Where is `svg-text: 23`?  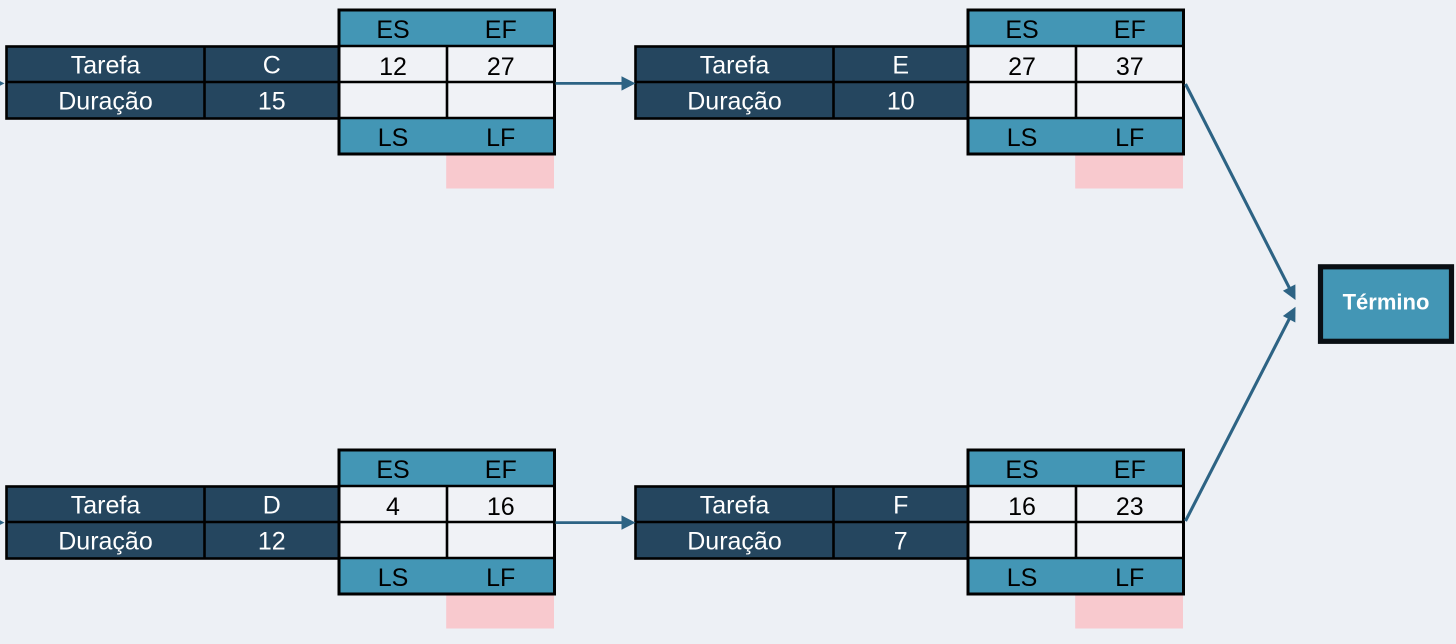 svg-text: 23 is located at coordinates (1130, 507).